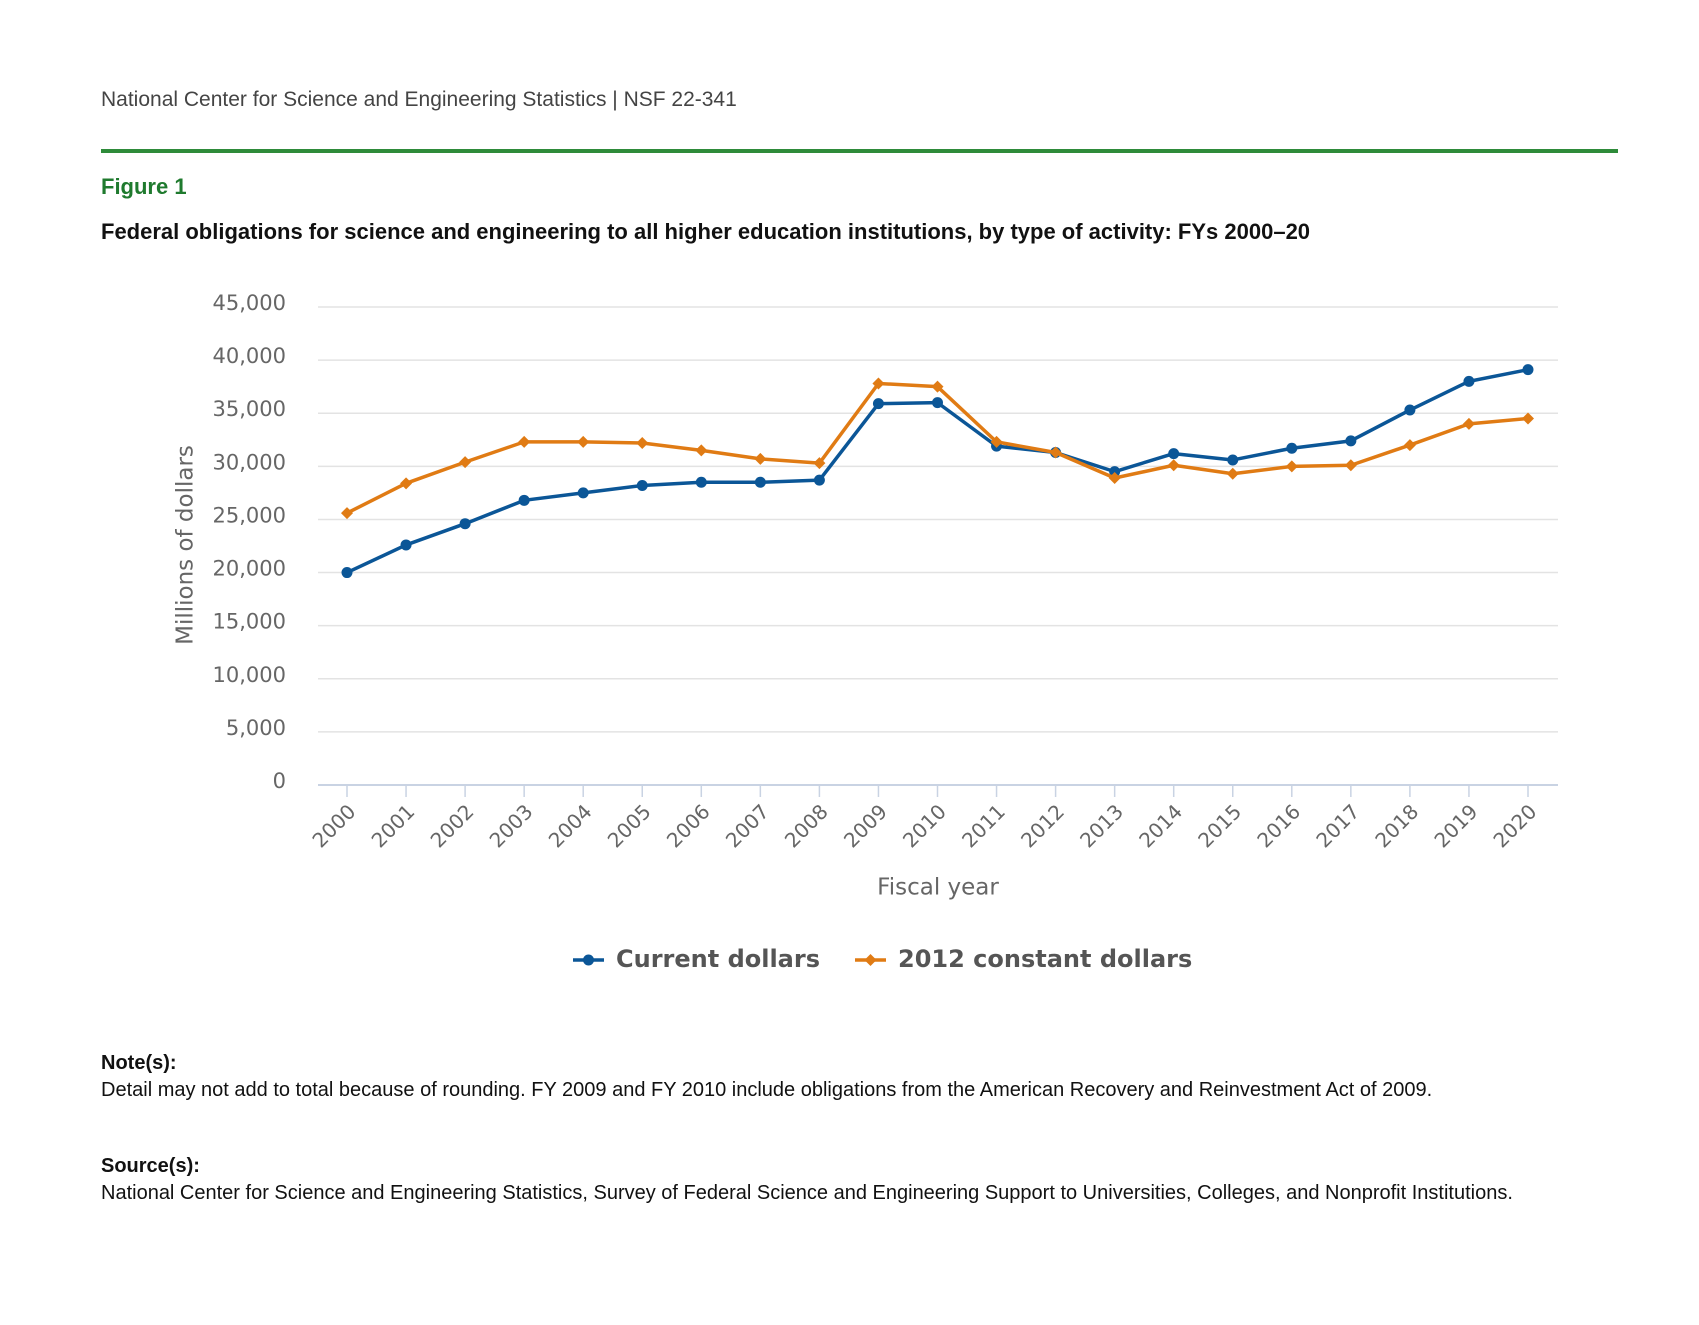 This screenshot has width=1699, height=1325. I want to click on x-tick-label: 2007, so click(747, 825).